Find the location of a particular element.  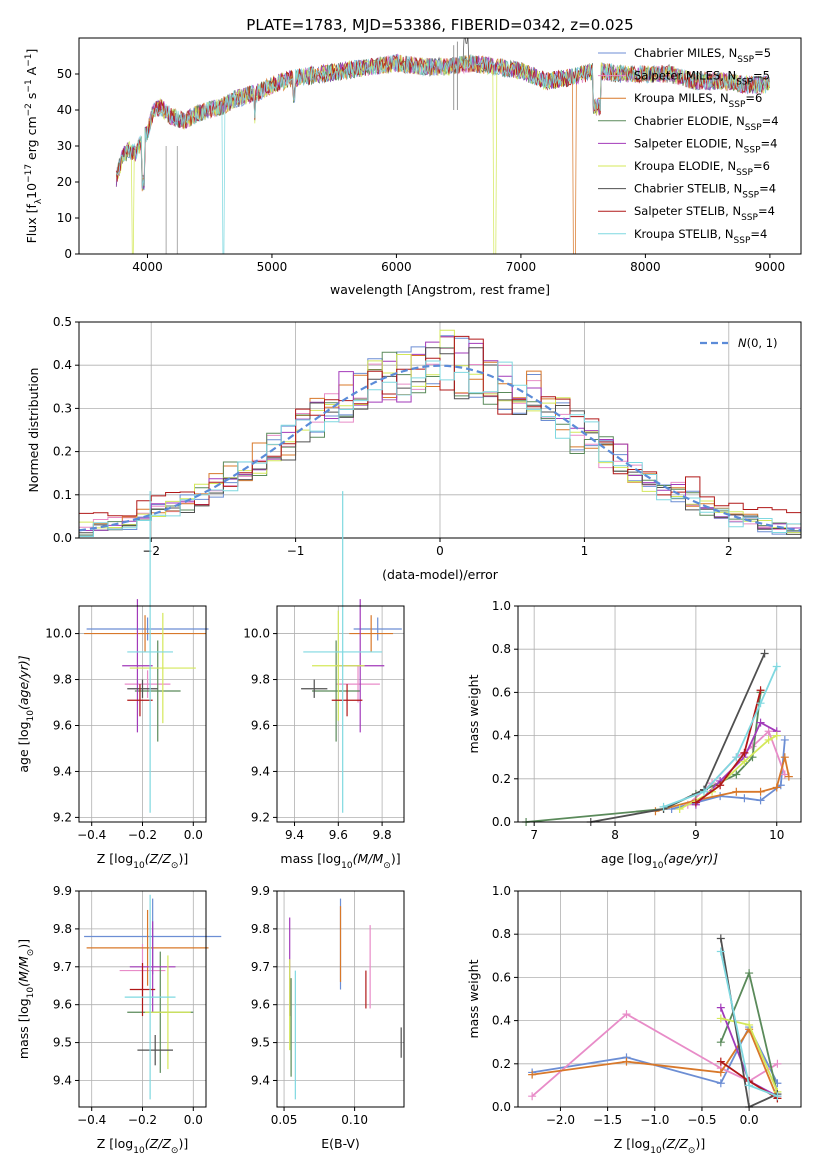

scatter-x-label-age_vs_Z-part: 10 is located at coordinates (139, 866).